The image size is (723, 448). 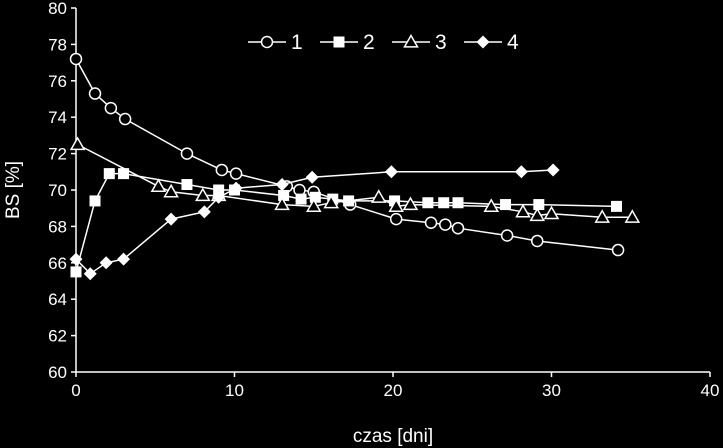 What do you see at coordinates (297, 42) in the screenshot?
I see `legend-label: 1` at bounding box center [297, 42].